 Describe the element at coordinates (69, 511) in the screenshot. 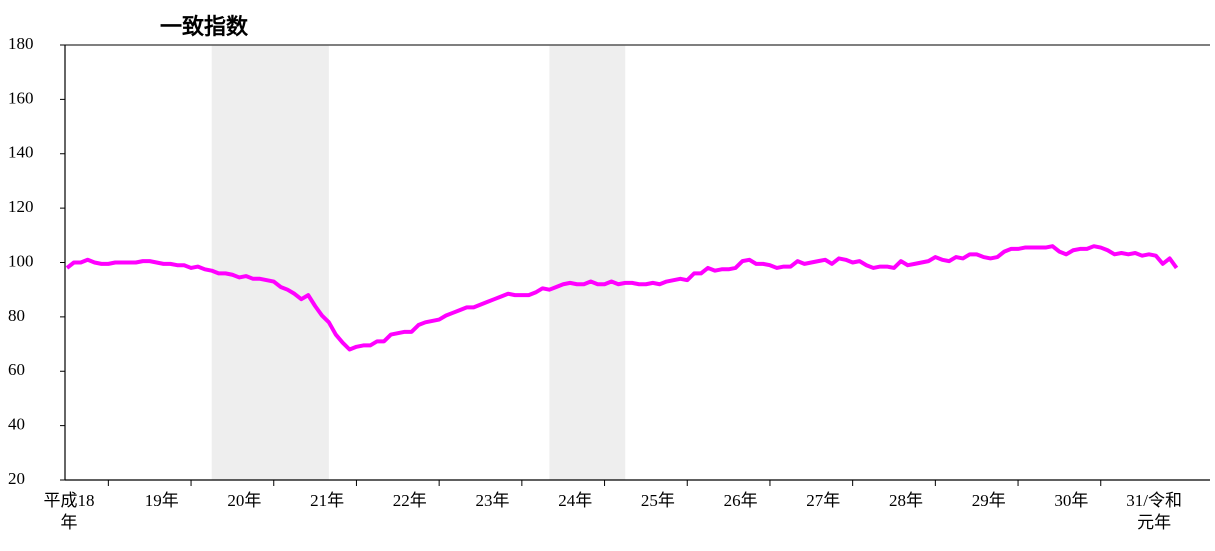

I see `x-tick-label: 平成18 年` at that location.